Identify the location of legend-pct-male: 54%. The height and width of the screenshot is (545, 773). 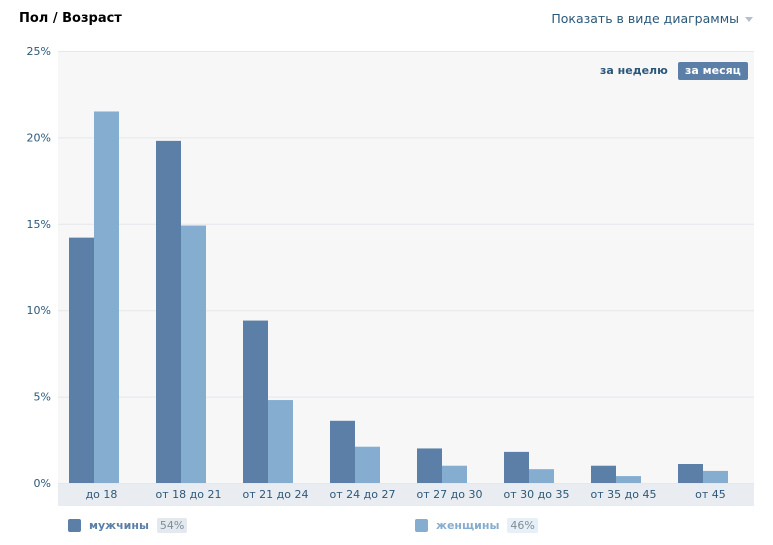
(172, 525).